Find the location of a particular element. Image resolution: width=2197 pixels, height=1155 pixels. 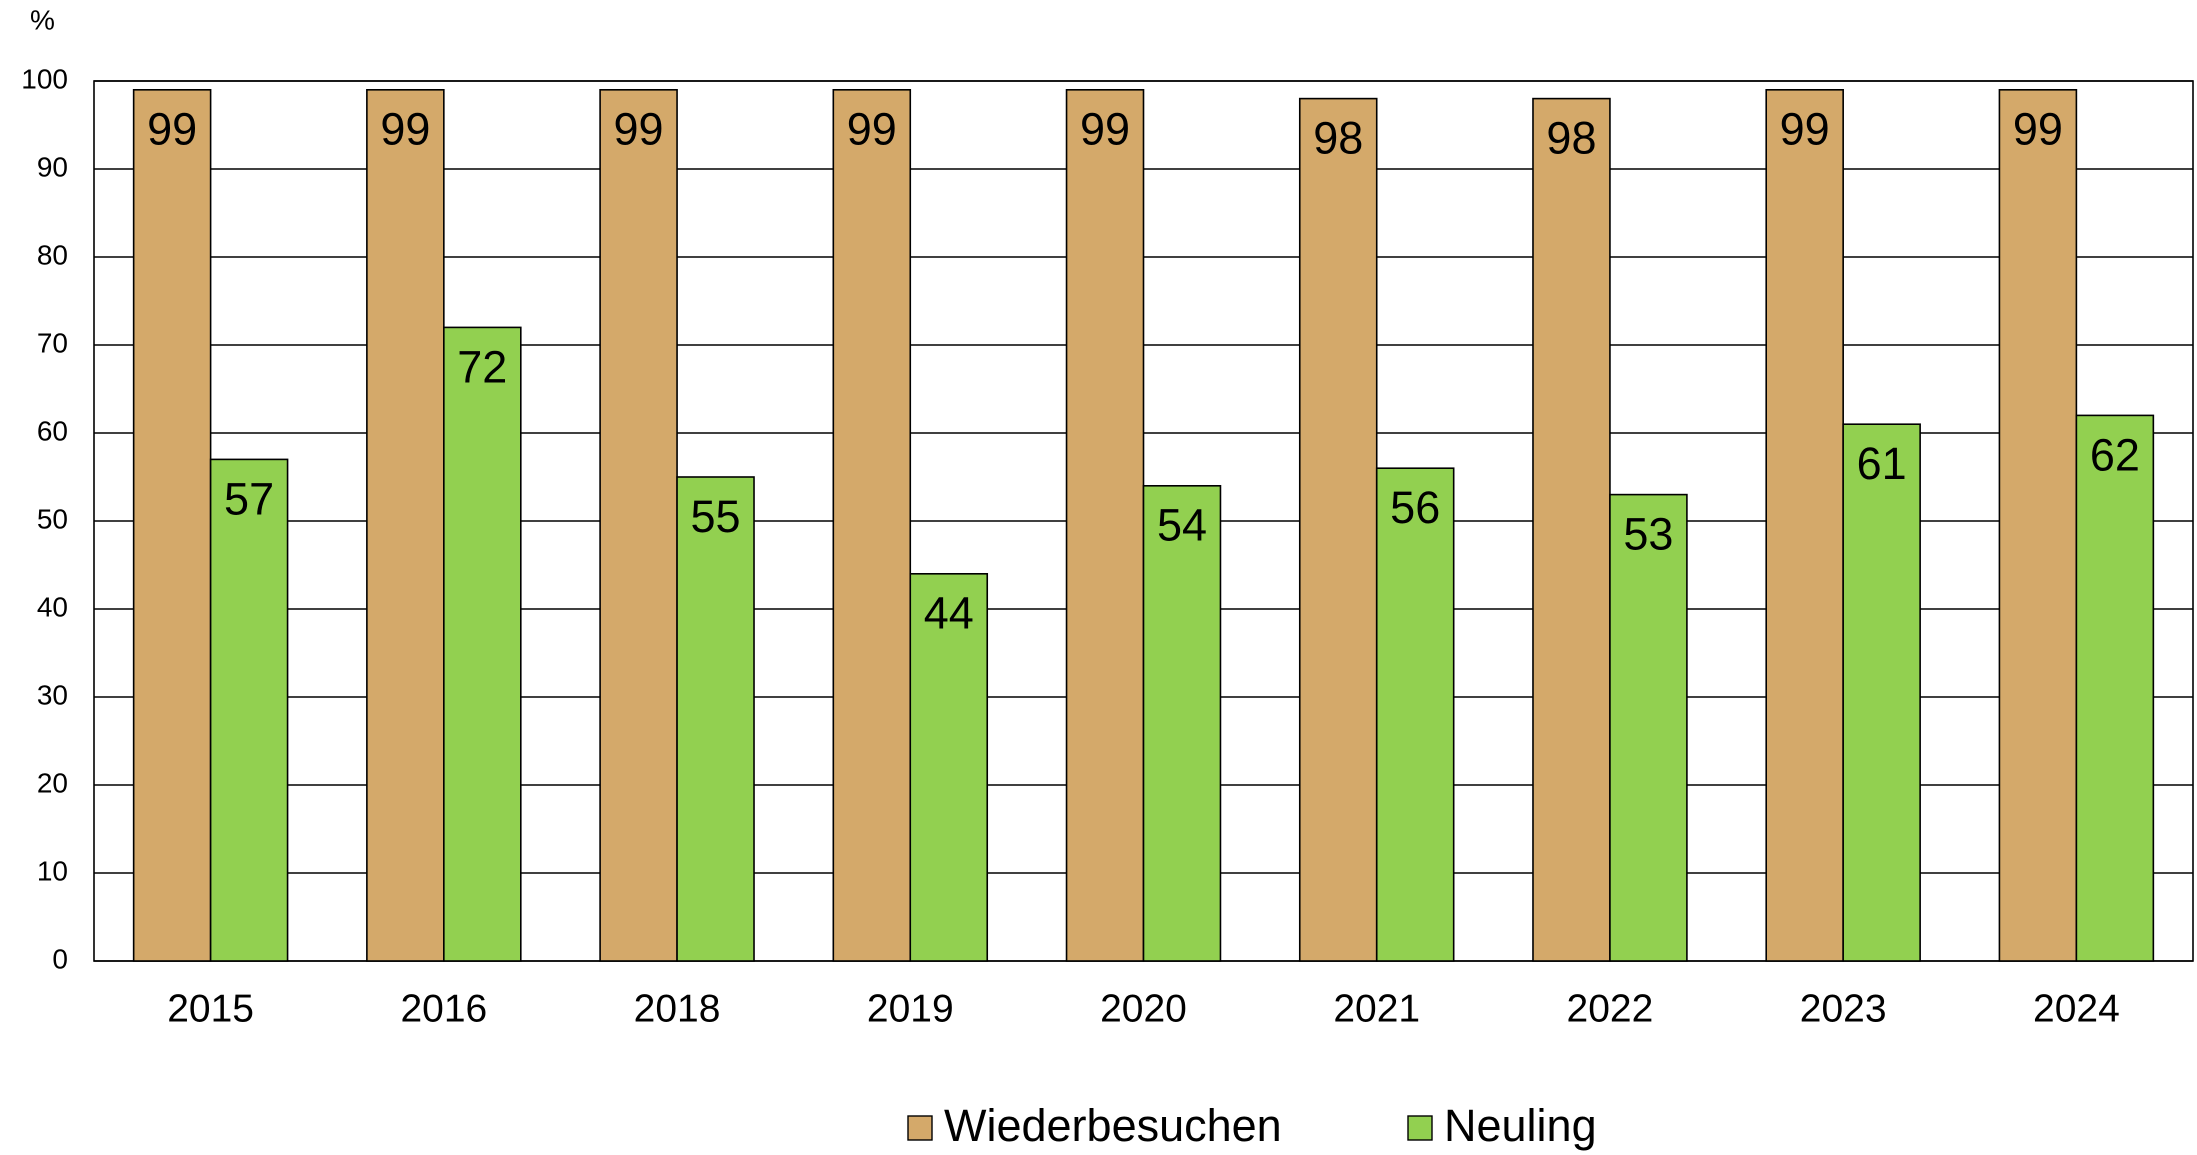

legend-label: Wiederbesuchen is located at coordinates (1113, 1125).